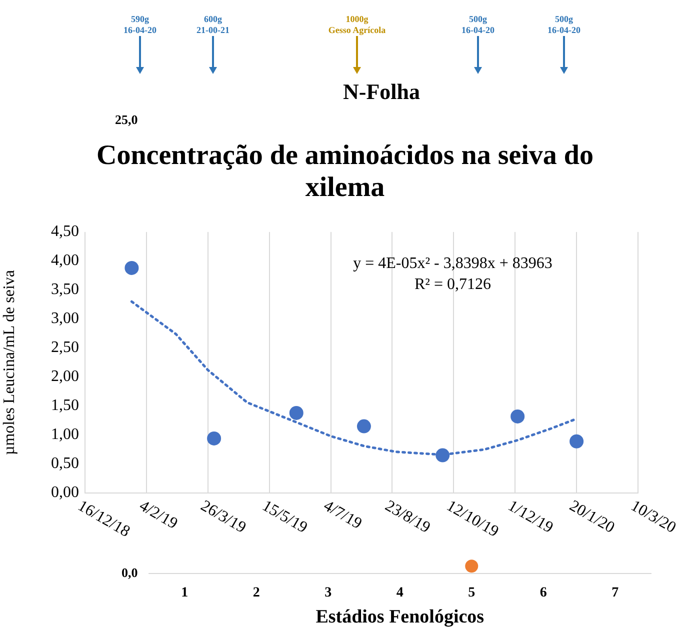 The height and width of the screenshot is (635, 689). What do you see at coordinates (342, 515) in the screenshot?
I see `x-tick-label: 4/7/19` at bounding box center [342, 515].